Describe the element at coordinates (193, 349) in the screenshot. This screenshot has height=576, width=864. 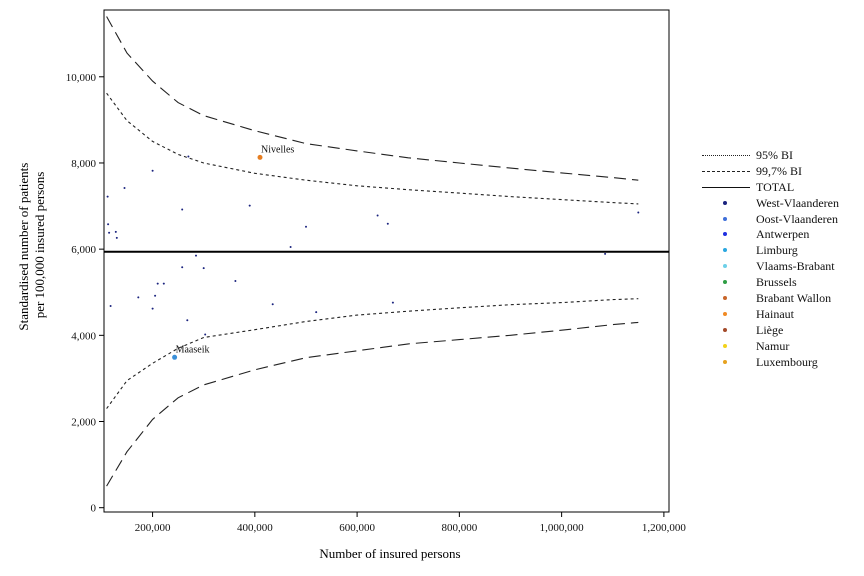
I see `point-label: Maaseik` at that location.